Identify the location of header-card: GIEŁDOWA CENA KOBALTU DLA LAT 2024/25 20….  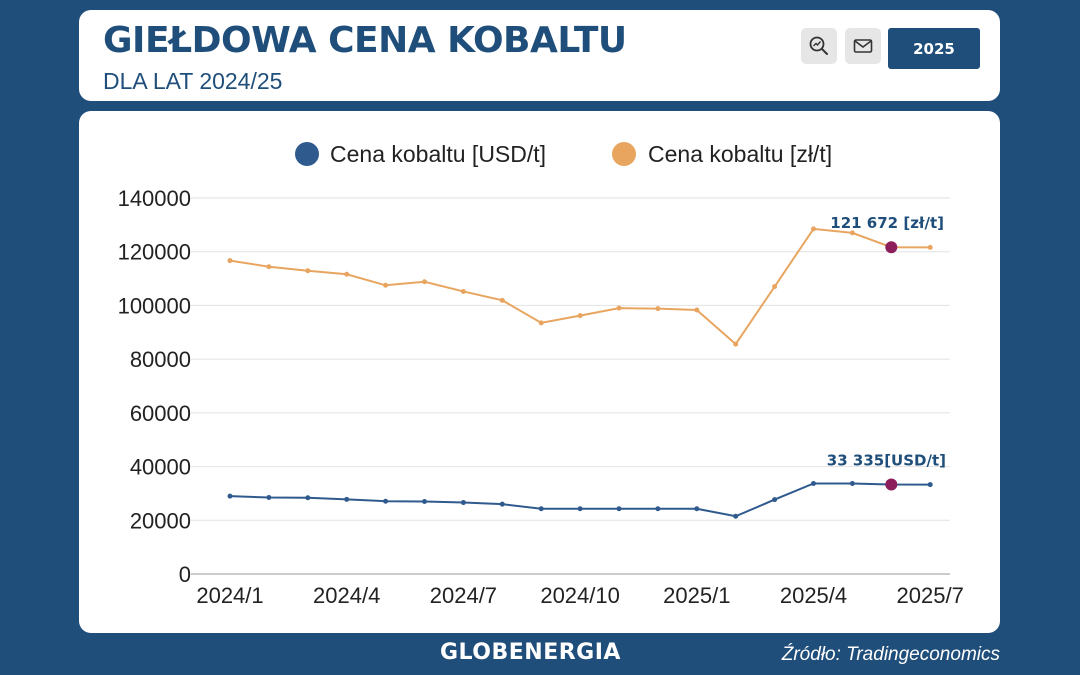
(539, 55).